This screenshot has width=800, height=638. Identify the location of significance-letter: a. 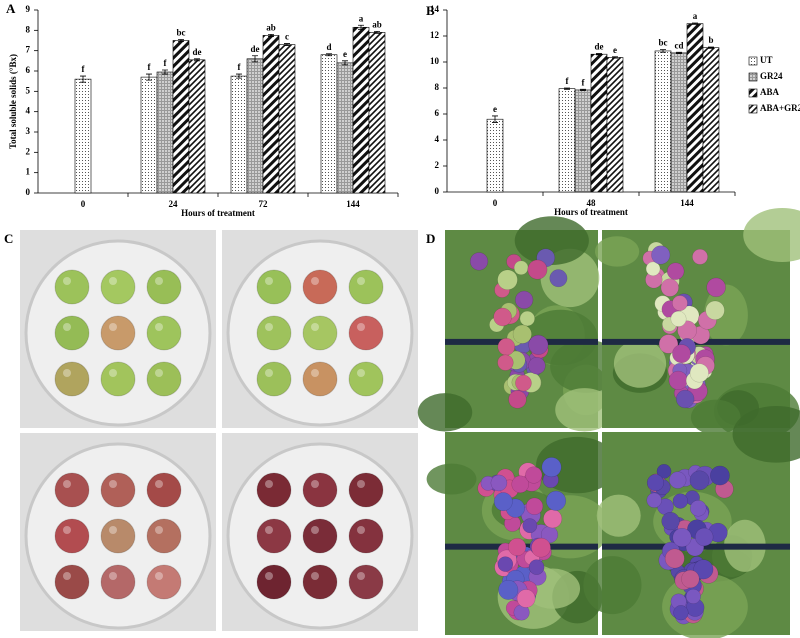
(361, 18).